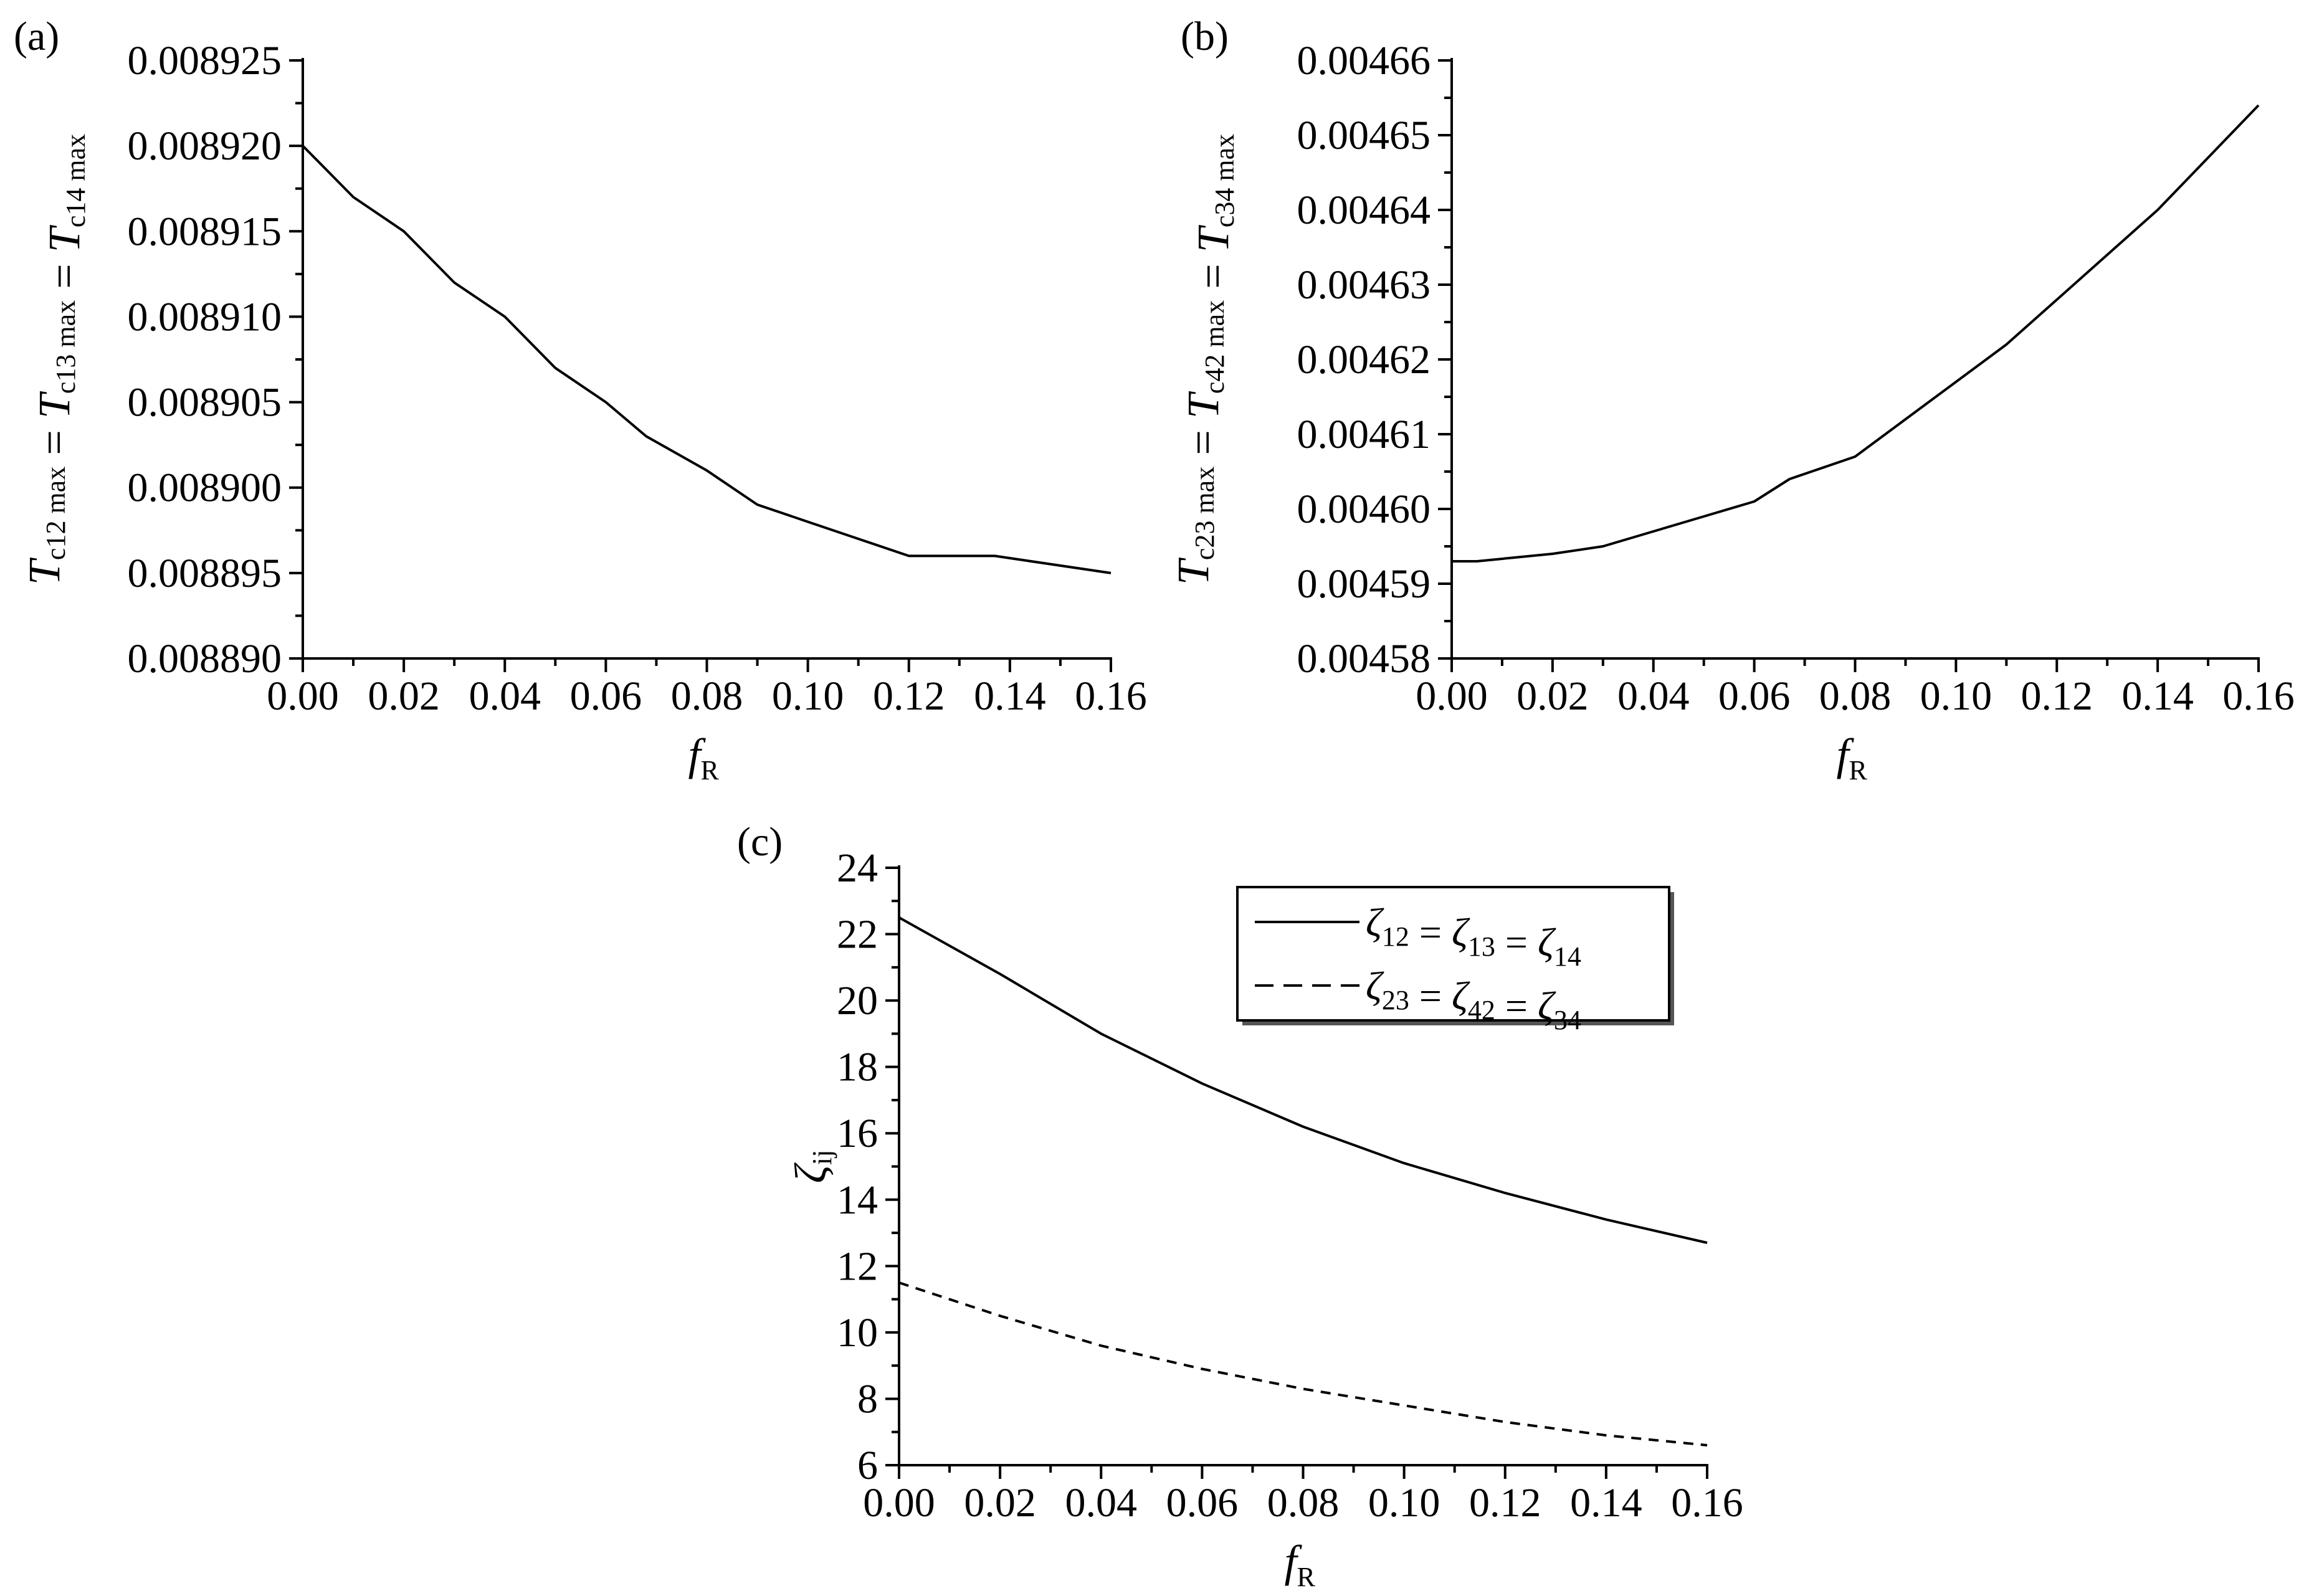  What do you see at coordinates (1364, 211) in the screenshot?
I see `y-tick-label: 0.00464` at bounding box center [1364, 211].